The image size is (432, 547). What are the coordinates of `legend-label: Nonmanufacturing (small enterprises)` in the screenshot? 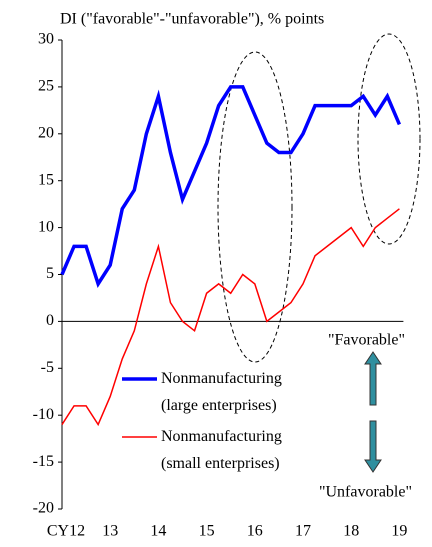 It's located at (221, 450).